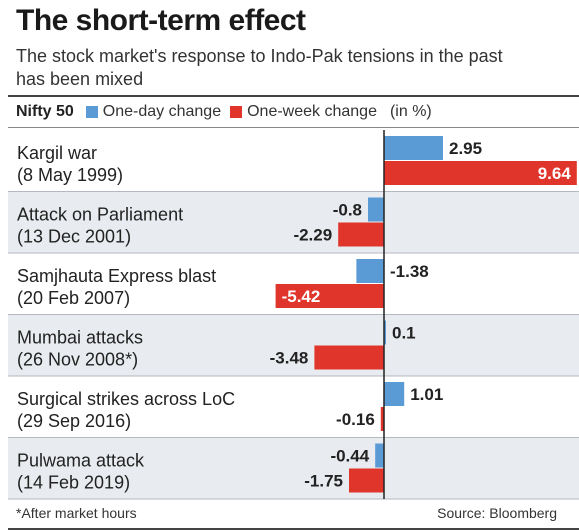 The image size is (579, 530). Describe the element at coordinates (76, 513) in the screenshot. I see `footnote: *After market hours` at that location.